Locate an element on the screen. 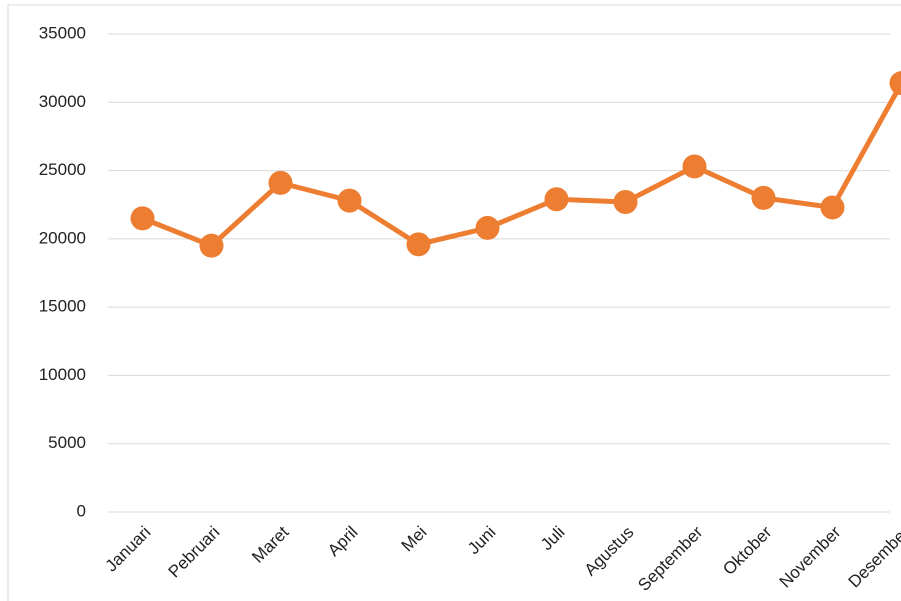 The width and height of the screenshot is (901, 601). y-tick-label: 10000 is located at coordinates (62, 374).